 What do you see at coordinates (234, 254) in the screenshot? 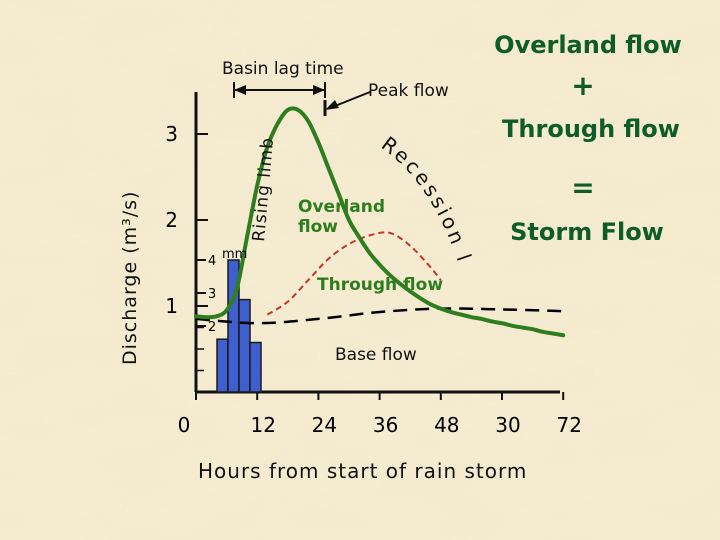
I see `rainfall-axis-unit: mm` at bounding box center [234, 254].